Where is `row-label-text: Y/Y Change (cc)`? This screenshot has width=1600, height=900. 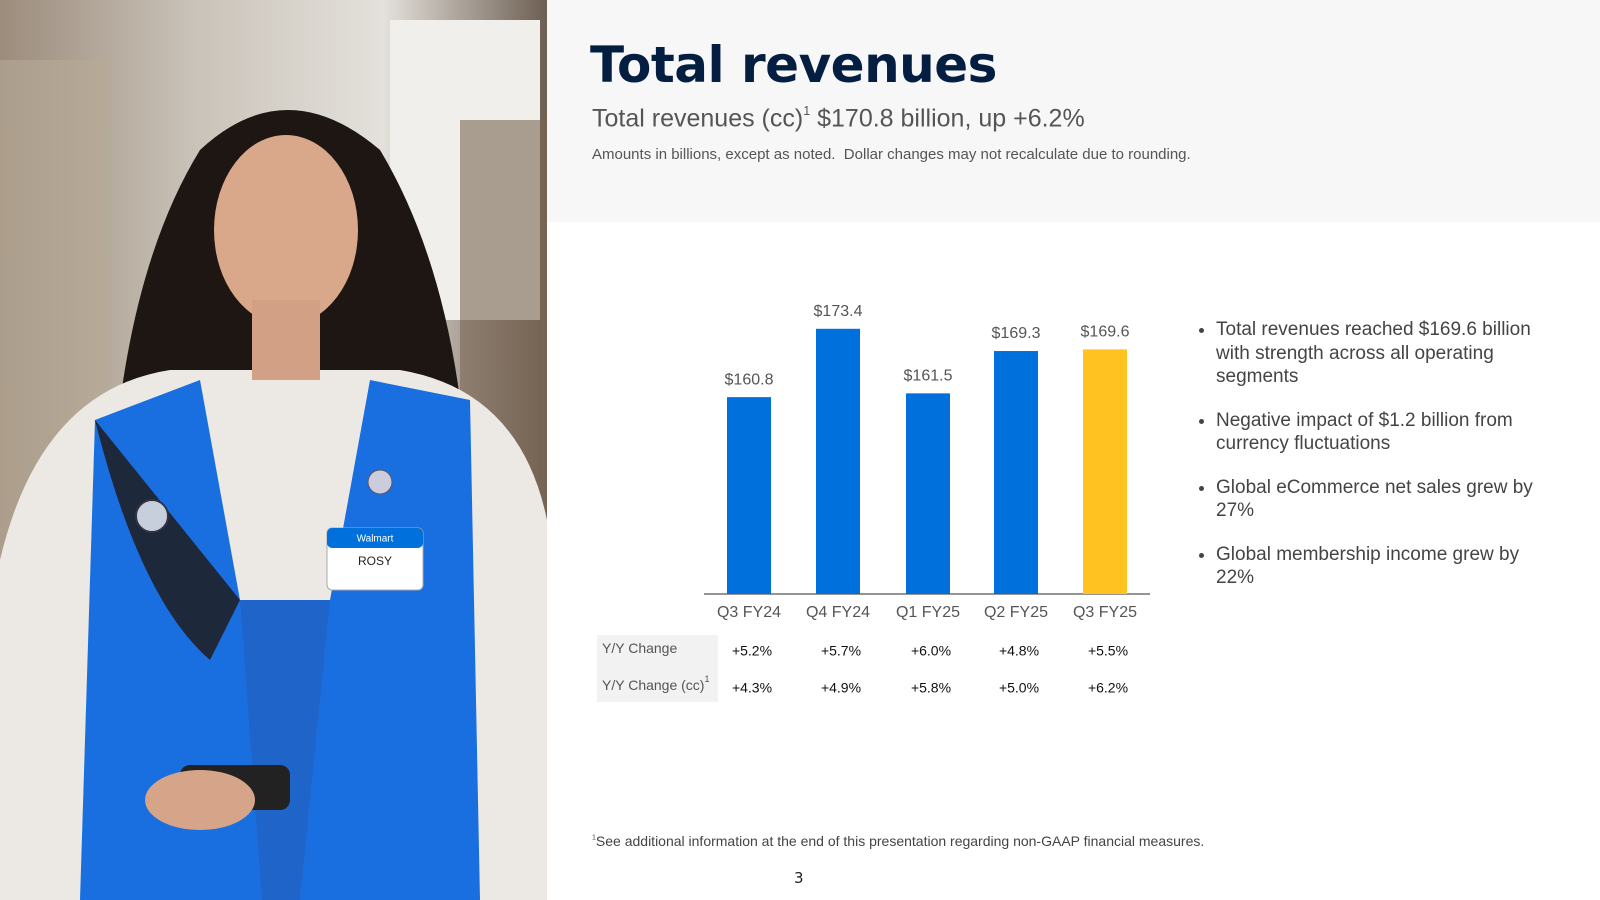 row-label-text: Y/Y Change (cc) is located at coordinates (653, 685).